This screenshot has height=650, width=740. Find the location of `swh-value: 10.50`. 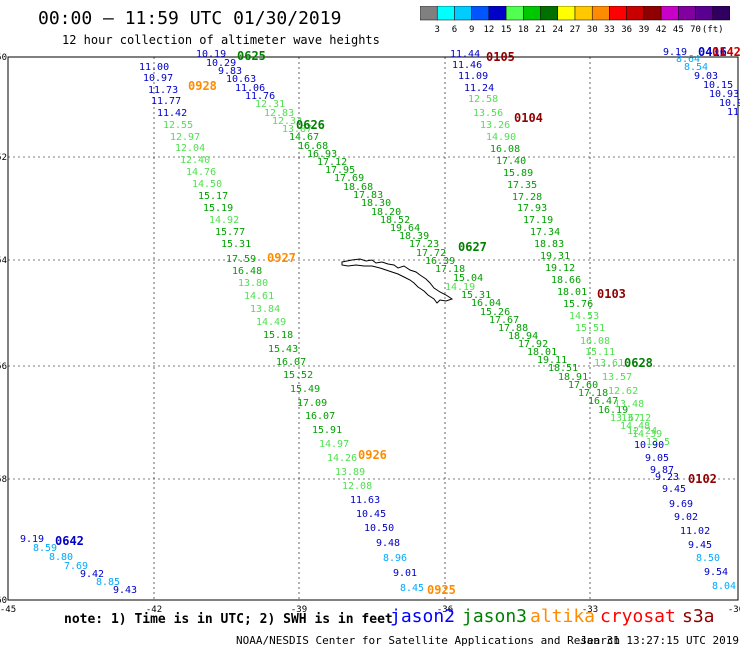

swh-value: 10.50 is located at coordinates (379, 528).